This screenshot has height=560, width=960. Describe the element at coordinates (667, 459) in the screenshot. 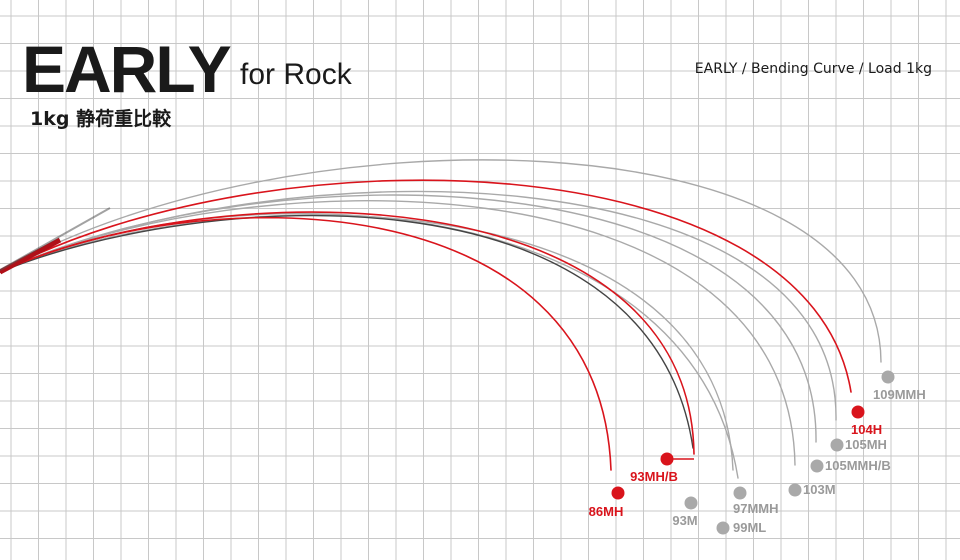

I see `tip-marker-93mh-b` at that location.